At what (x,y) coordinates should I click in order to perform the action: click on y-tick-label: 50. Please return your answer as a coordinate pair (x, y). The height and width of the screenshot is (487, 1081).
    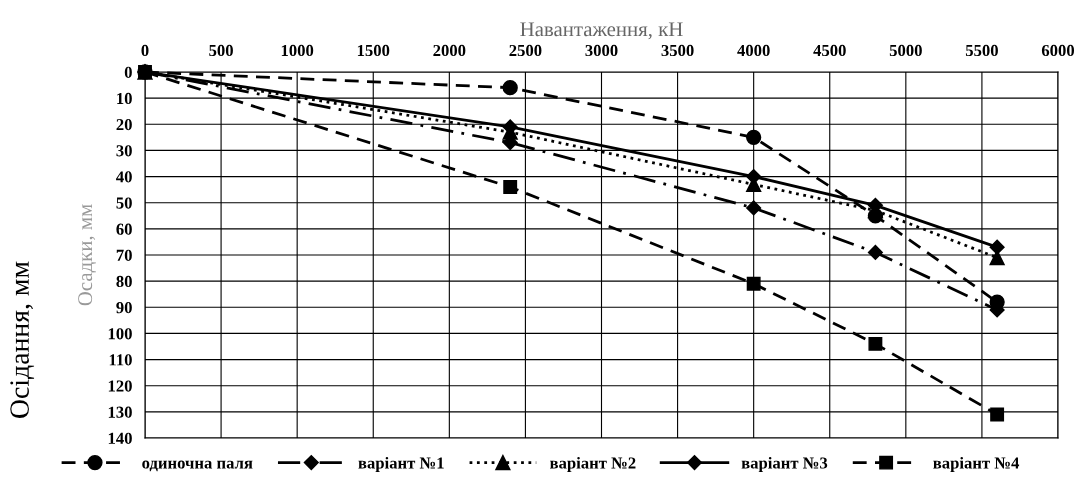
    Looking at the image, I should click on (124, 203).